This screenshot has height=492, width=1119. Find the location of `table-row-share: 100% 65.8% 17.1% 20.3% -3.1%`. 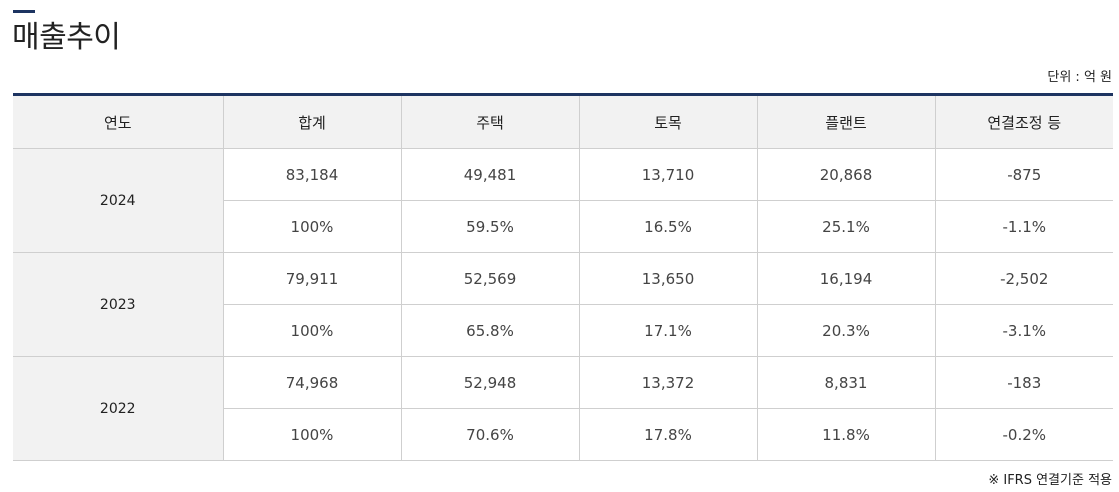

table-row-share: 100% 65.8% 17.1% 20.3% -3.1% is located at coordinates (563, 330).